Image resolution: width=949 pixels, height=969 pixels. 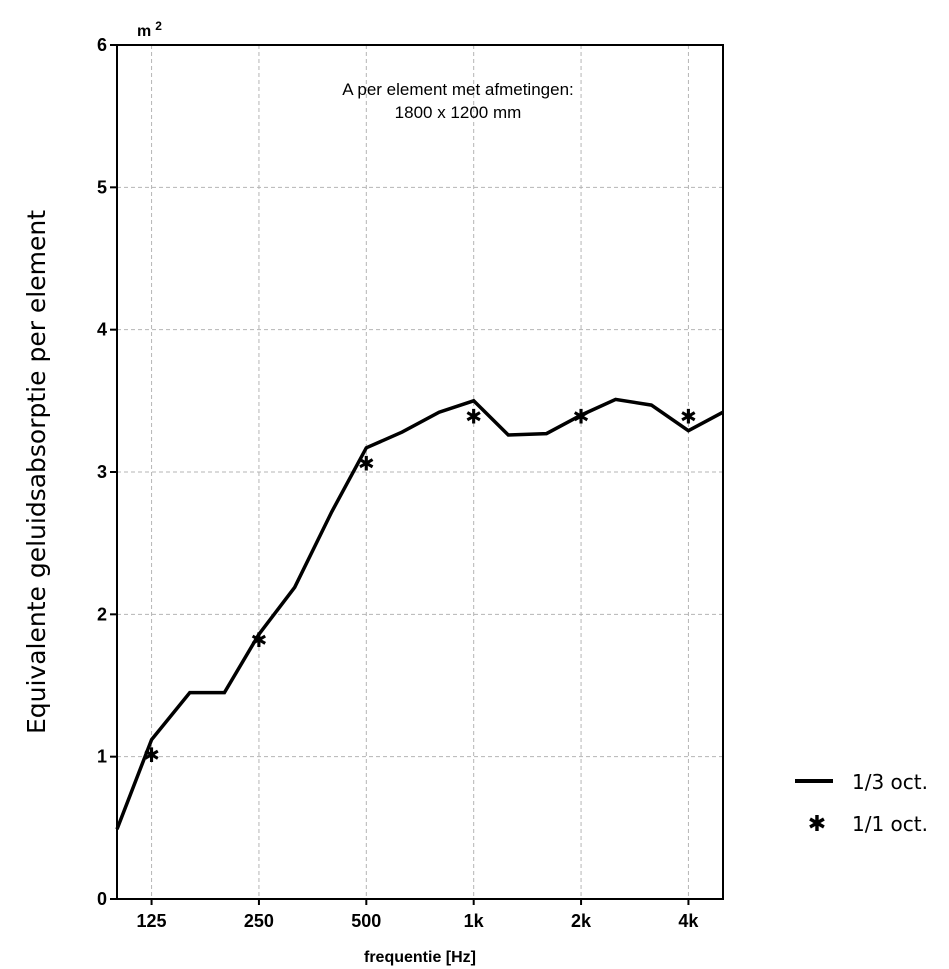 What do you see at coordinates (144, 31) in the screenshot?
I see `y-unit-base: m` at bounding box center [144, 31].